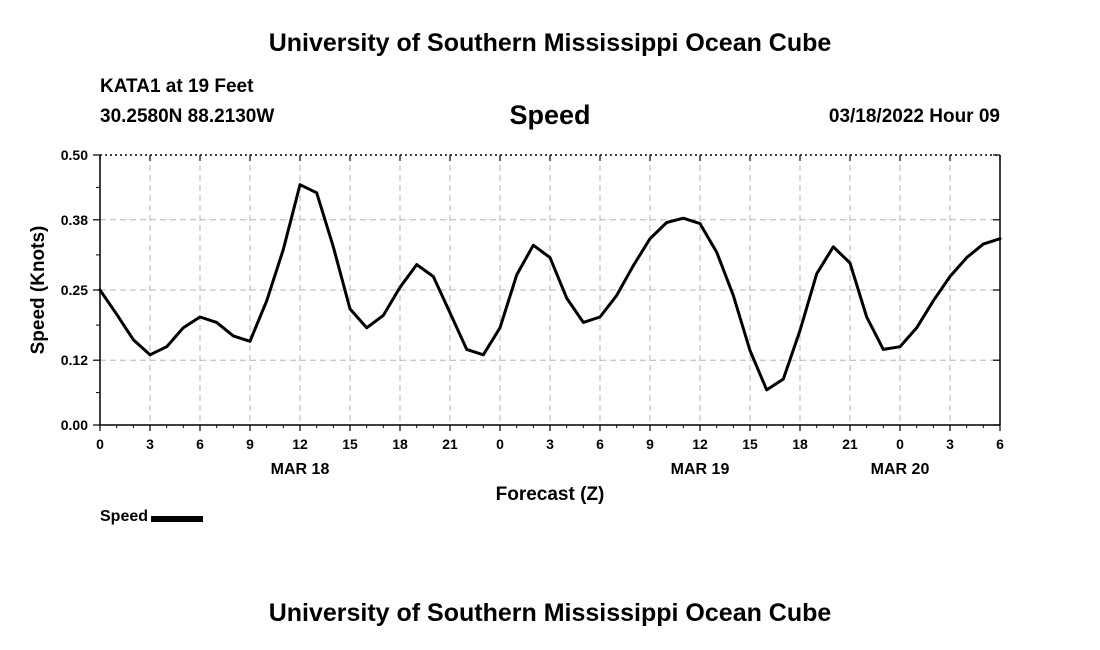  What do you see at coordinates (550, 494) in the screenshot?
I see `x-axis-title: Forecast (Z)` at bounding box center [550, 494].